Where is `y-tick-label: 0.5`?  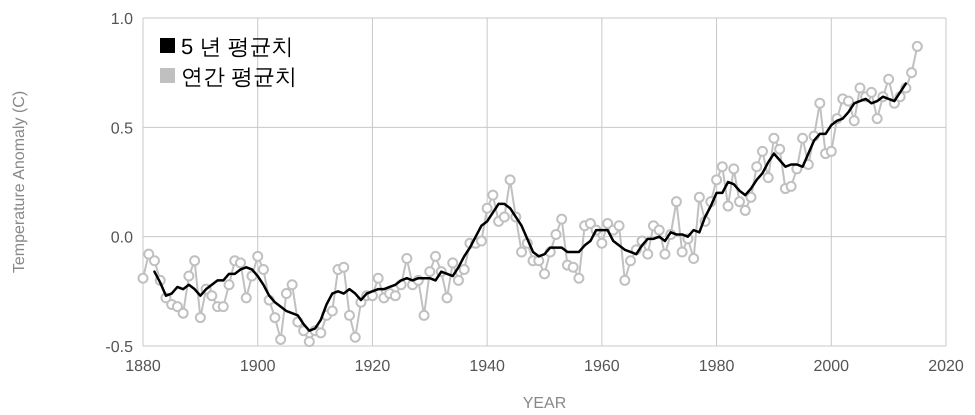 y-tick-label: 0.5 is located at coordinates (122, 129).